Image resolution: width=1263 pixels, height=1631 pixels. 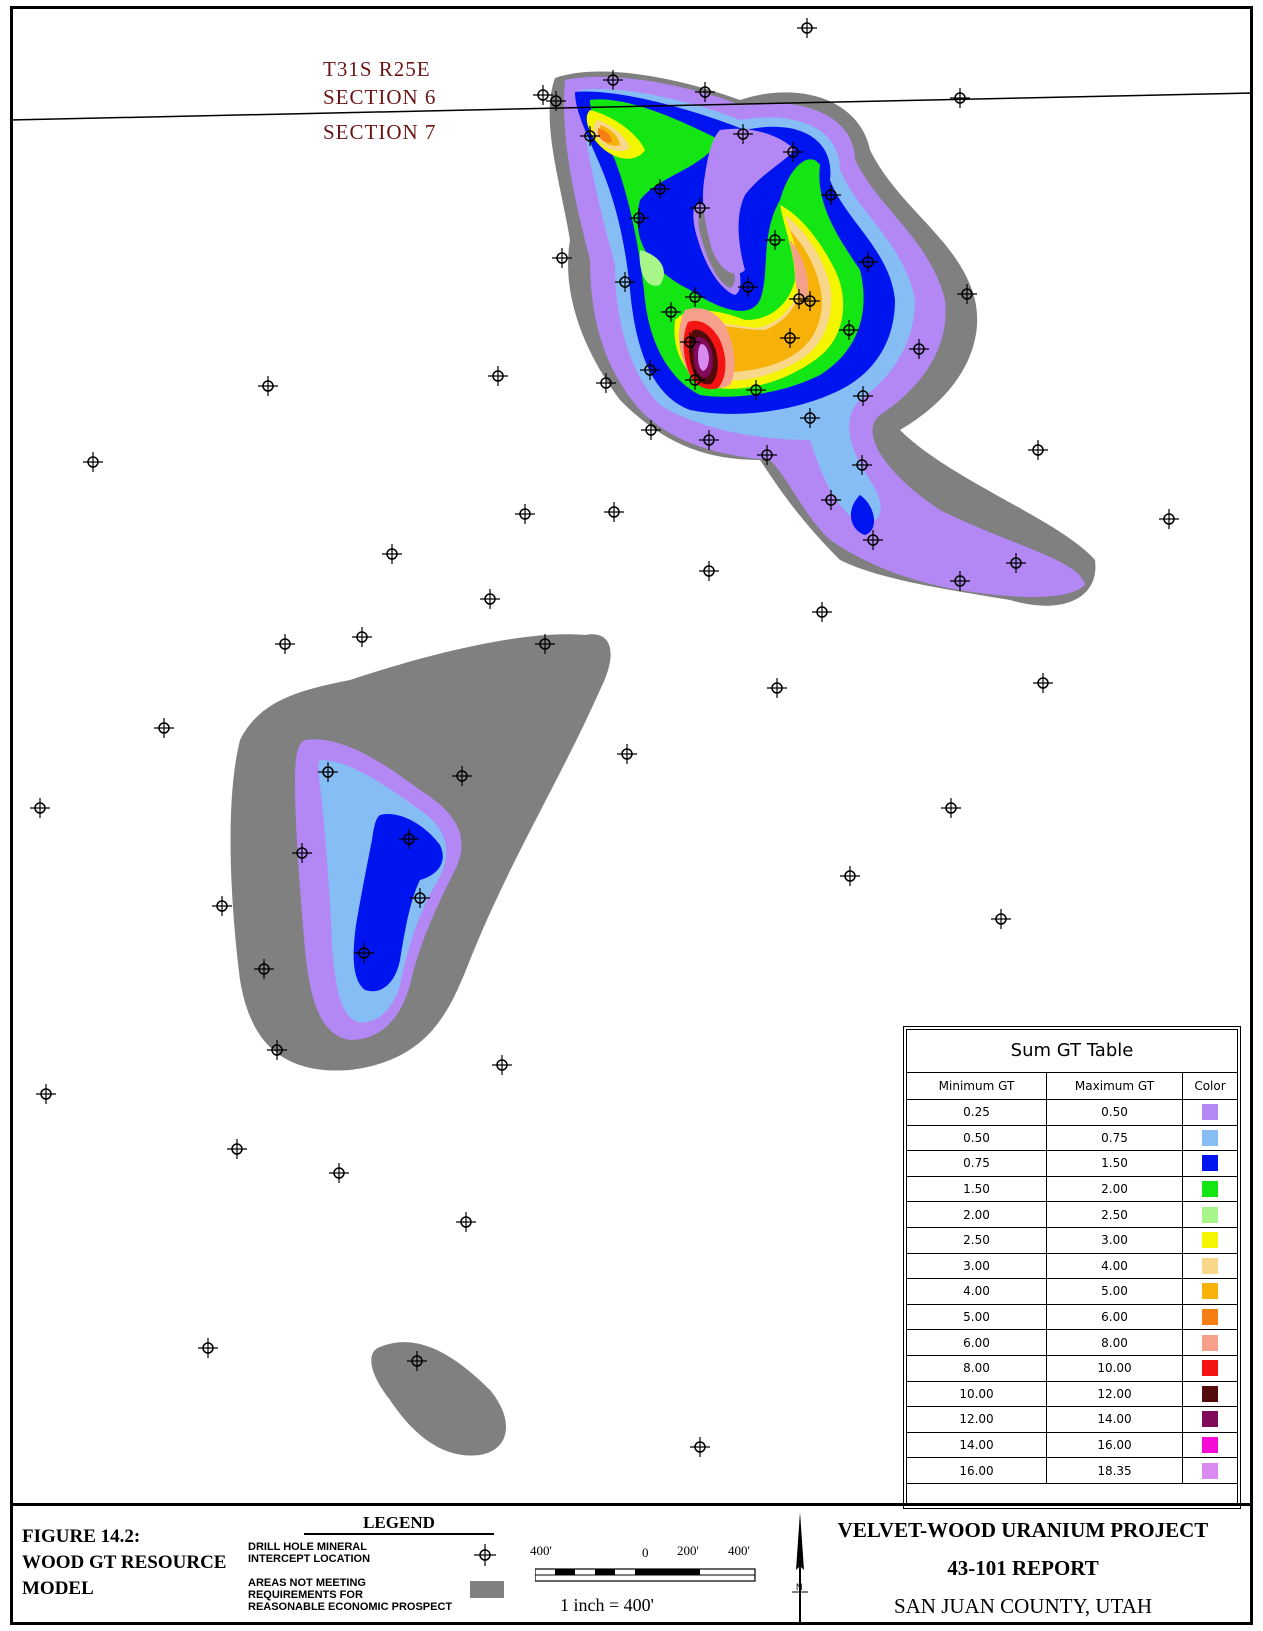 I want to click on gt-header-max: Maximum GT, so click(x=1114, y=1086).